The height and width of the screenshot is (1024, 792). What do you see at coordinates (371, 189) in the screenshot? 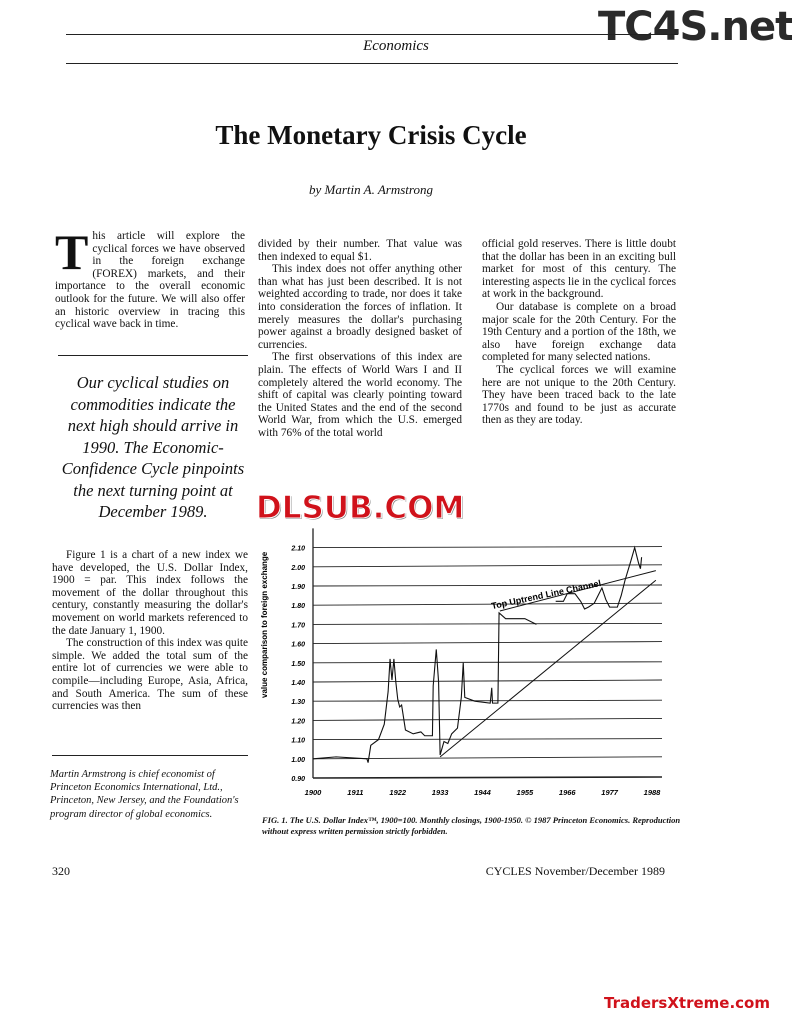
I see `byline: by Martin A. Armstrong` at bounding box center [371, 189].